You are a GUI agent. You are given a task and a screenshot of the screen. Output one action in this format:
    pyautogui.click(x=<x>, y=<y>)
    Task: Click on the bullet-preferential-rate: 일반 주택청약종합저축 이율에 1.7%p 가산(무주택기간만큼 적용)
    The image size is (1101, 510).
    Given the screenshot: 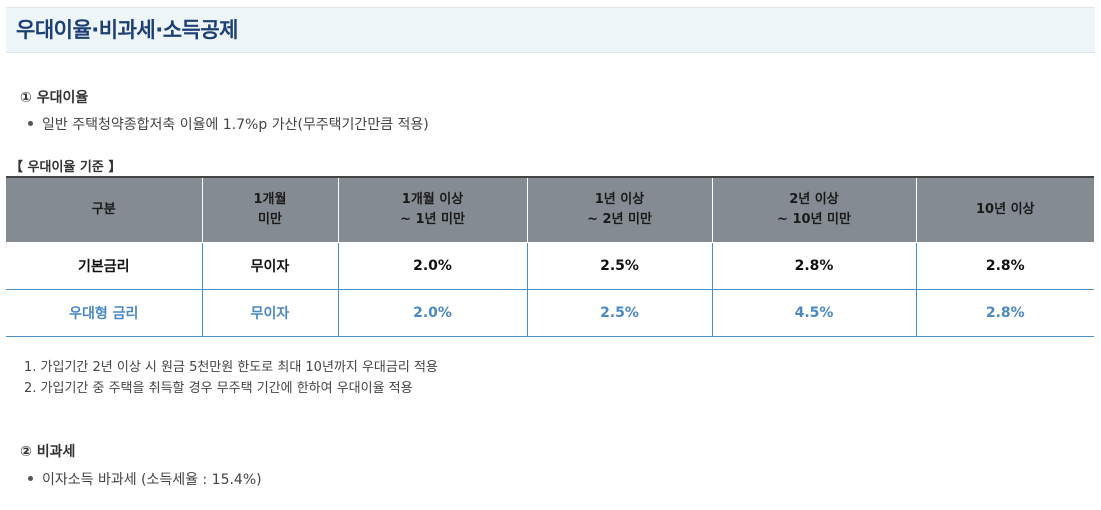 What is the action you would take?
    pyautogui.click(x=228, y=124)
    